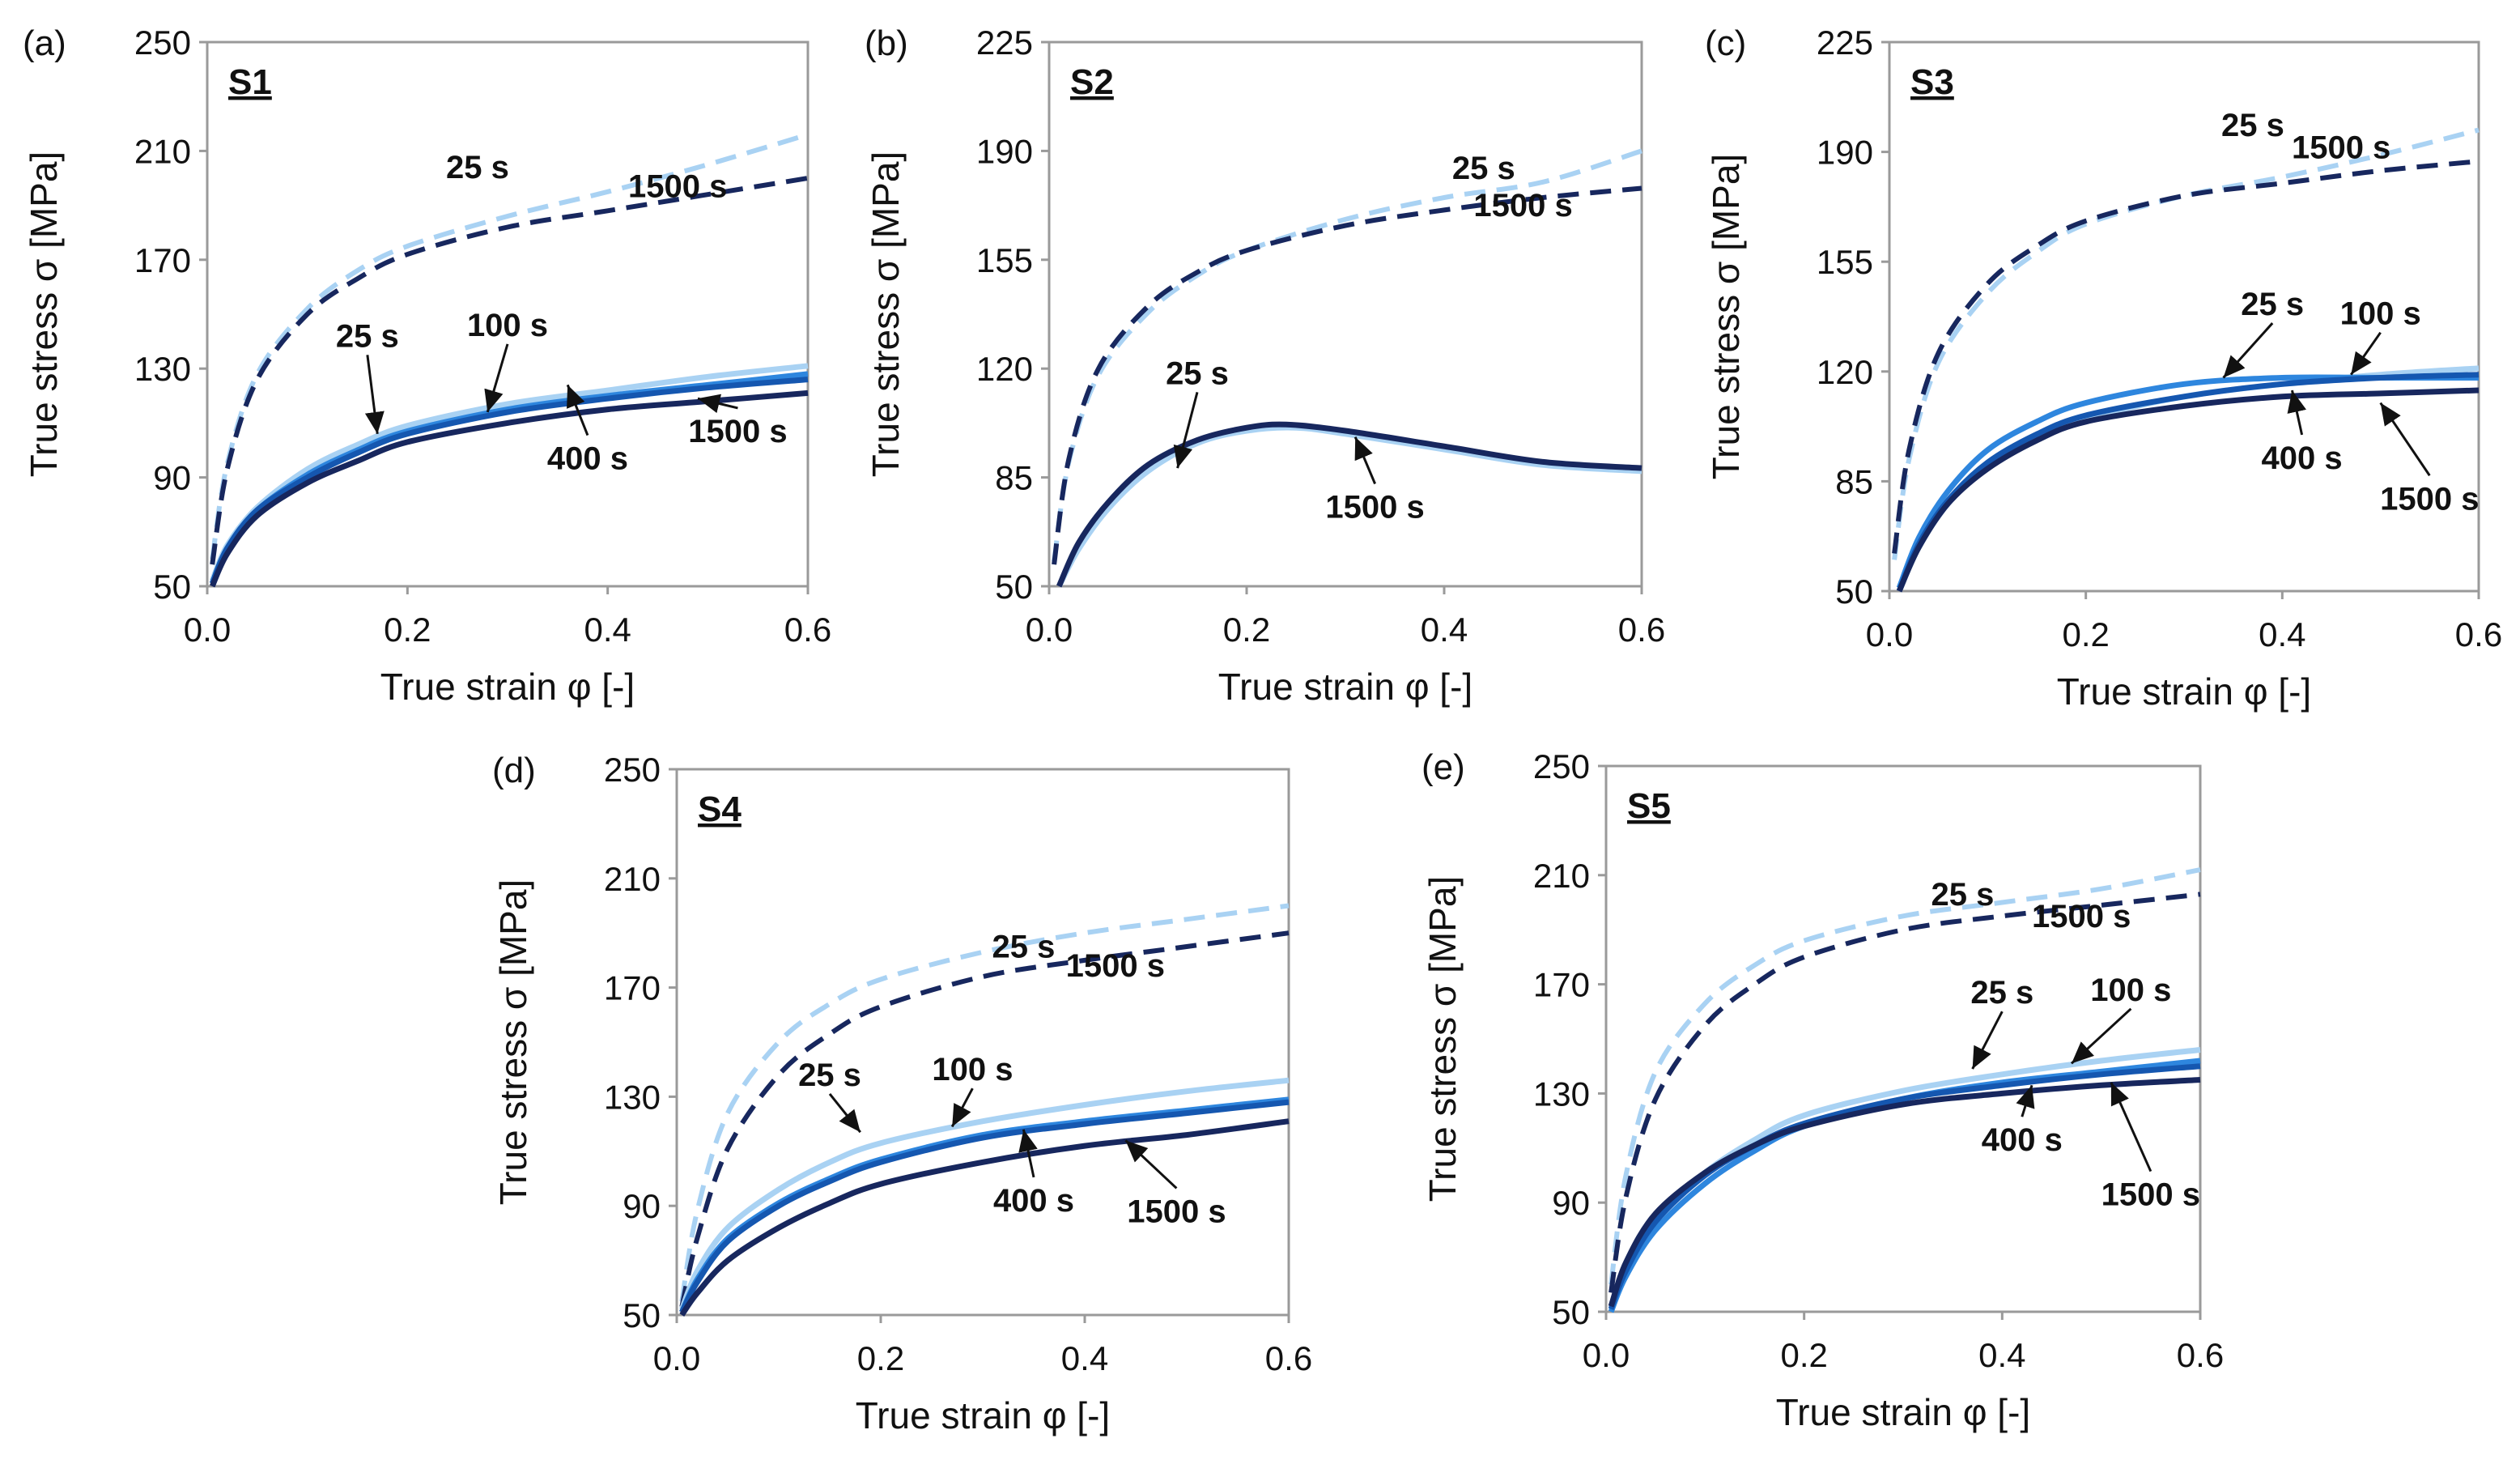 The height and width of the screenshot is (1464, 2520). Describe the element at coordinates (1725, 43) in the screenshot. I see `panel-label: (c)` at that location.